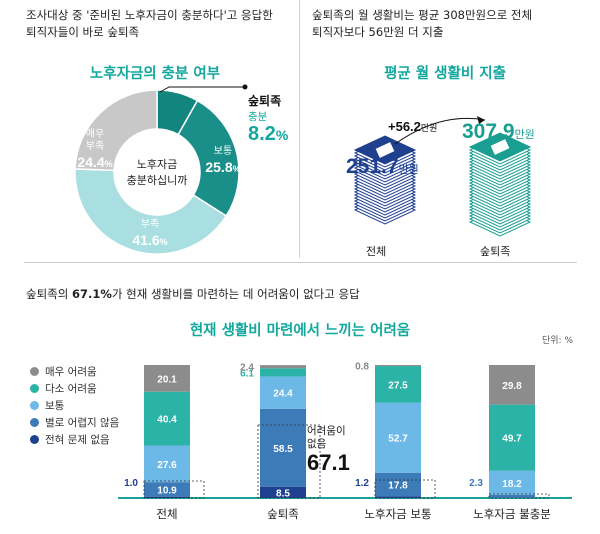  What do you see at coordinates (376, 251) in the screenshot?
I see `overall-spending-label: 전체` at bounding box center [376, 251].